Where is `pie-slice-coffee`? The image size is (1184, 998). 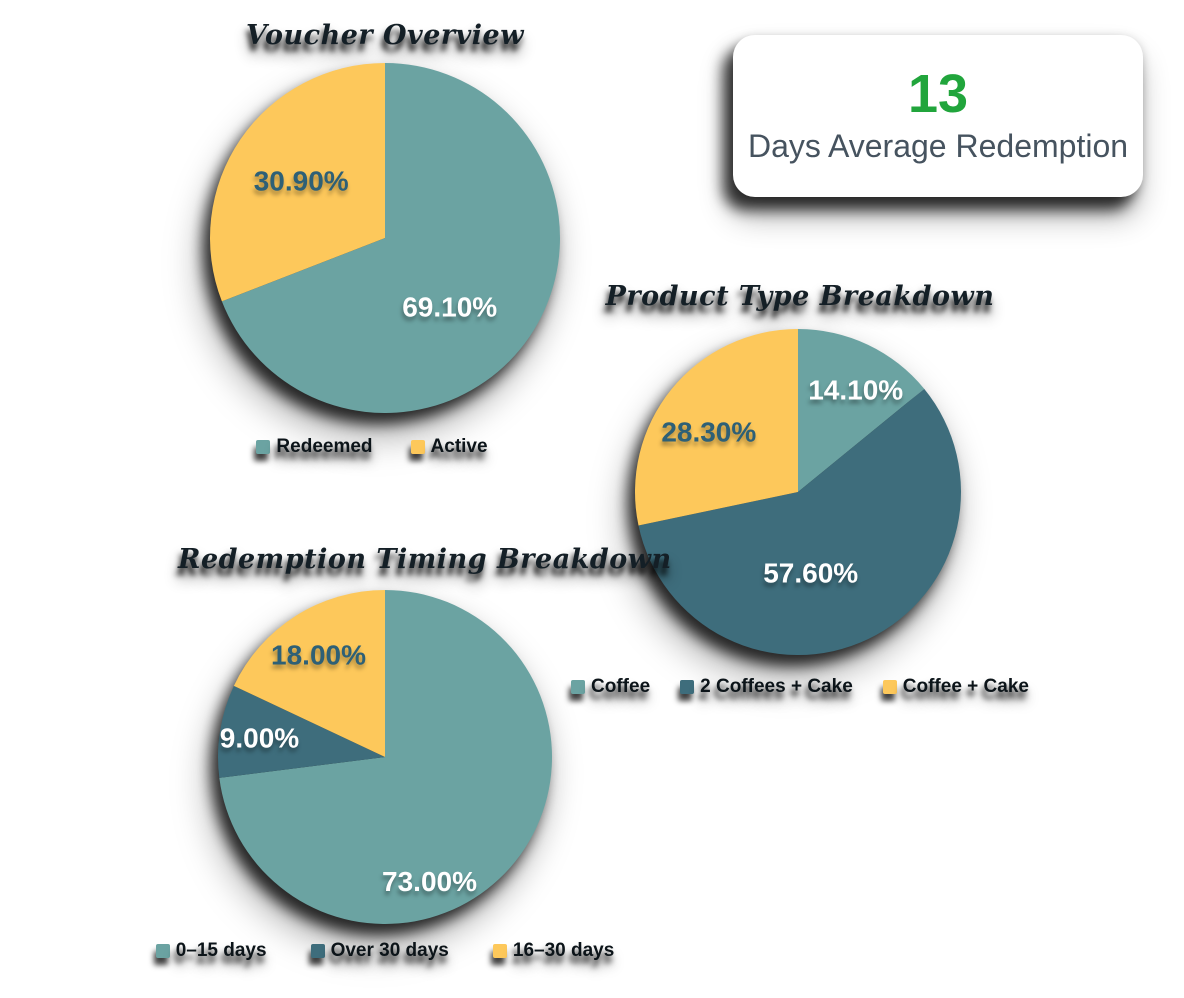
pie-slice-coffee is located at coordinates (861, 410).